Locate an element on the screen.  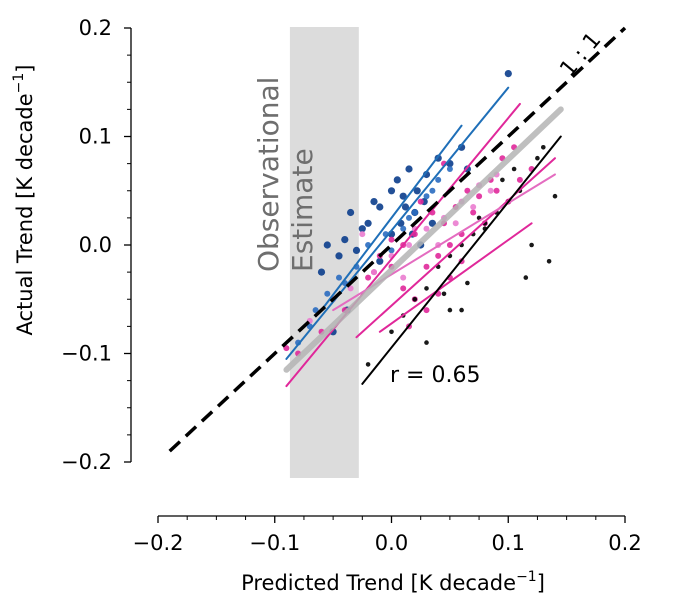
x-axis-title: Predicted Trend [K decade−1] is located at coordinates (393, 582).